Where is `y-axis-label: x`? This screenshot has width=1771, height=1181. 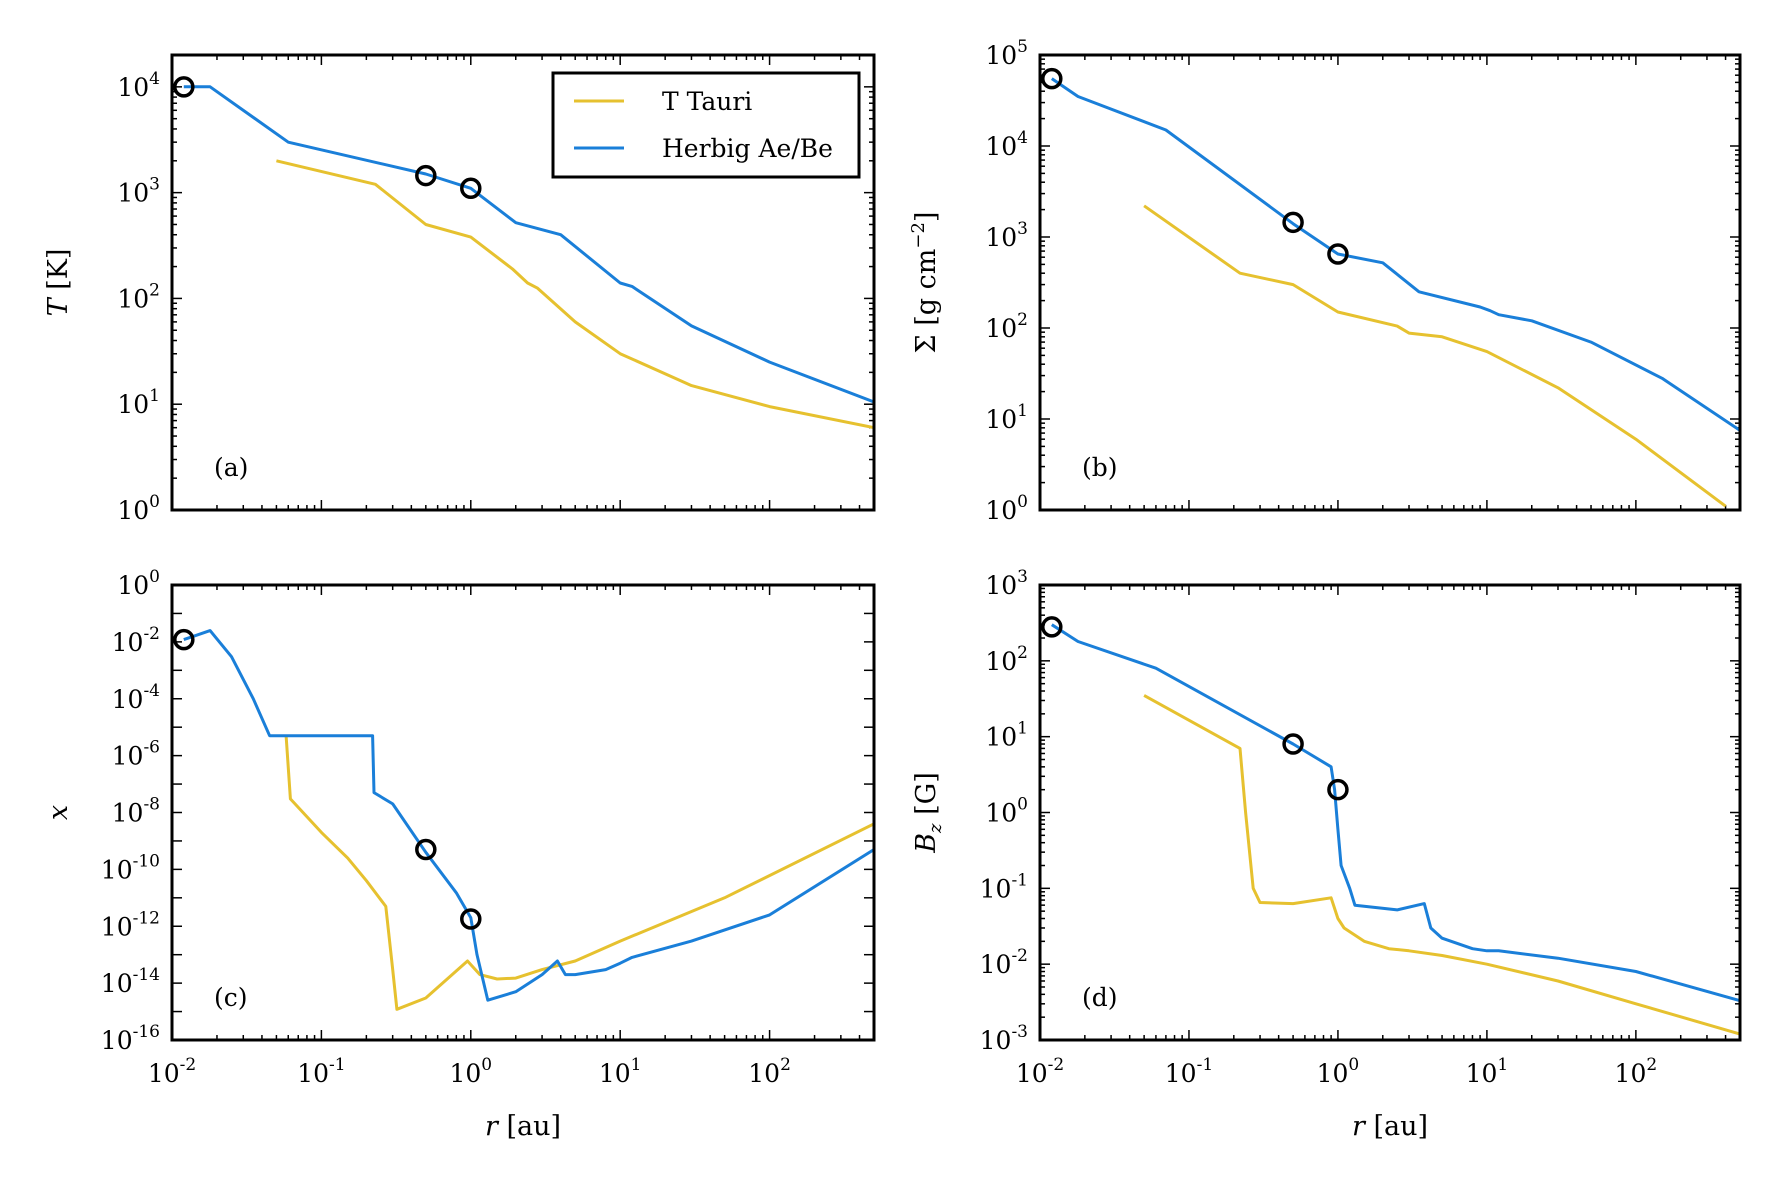 y-axis-label: x is located at coordinates (58, 812).